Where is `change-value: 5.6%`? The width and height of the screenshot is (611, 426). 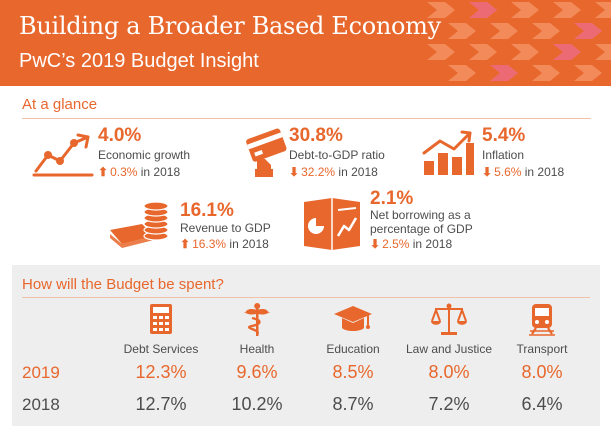 change-value: 5.6% is located at coordinates (508, 172).